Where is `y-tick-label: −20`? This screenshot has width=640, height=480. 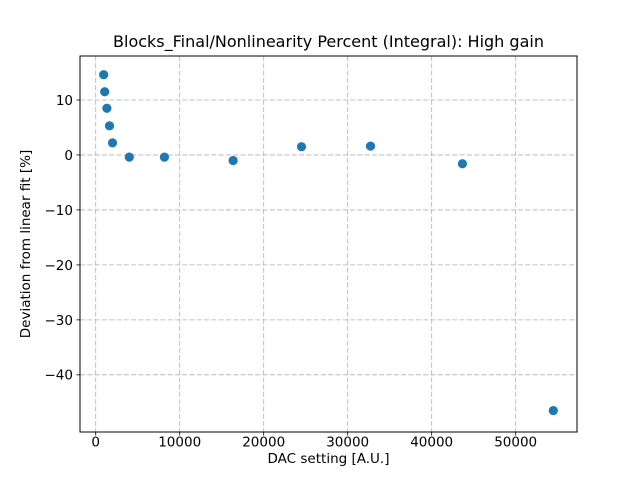
y-tick-label: −20 is located at coordinates (59, 266).